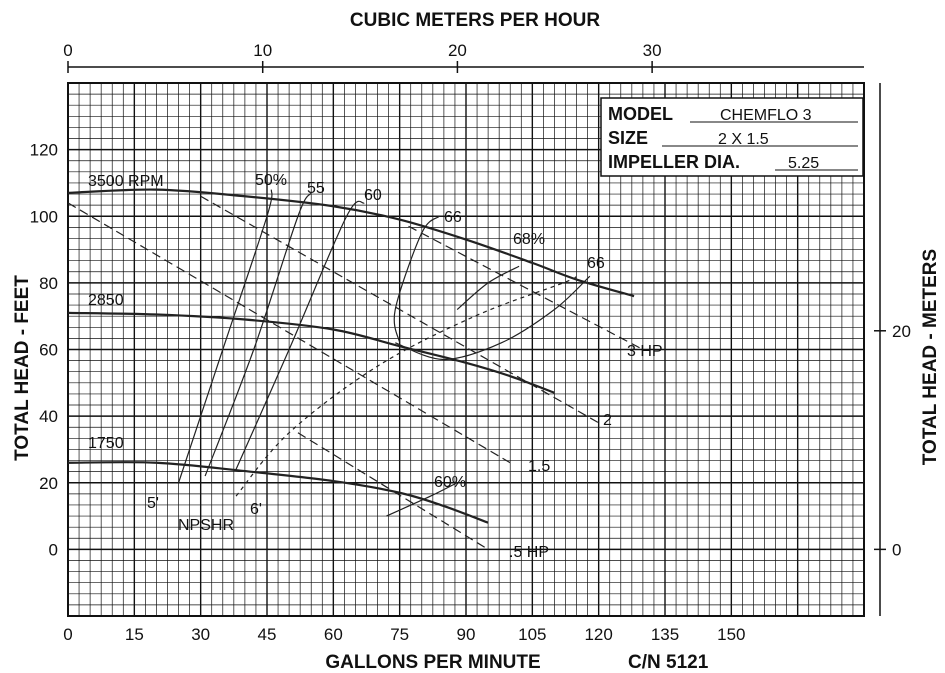 The height and width of the screenshot is (673, 945). What do you see at coordinates (48, 283) in the screenshot?
I see `y-tick-label: 80` at bounding box center [48, 283].